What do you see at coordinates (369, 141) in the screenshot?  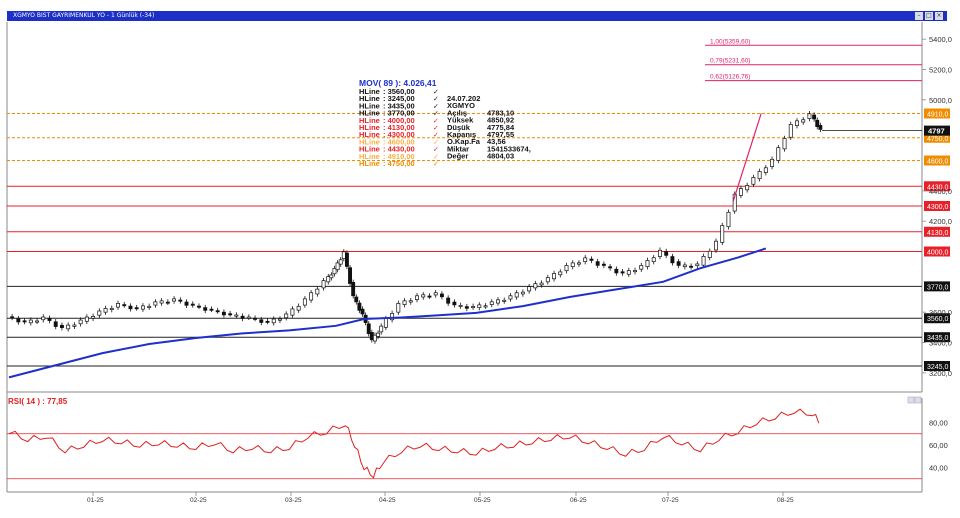 I see `info-hline-name-7: HLine` at bounding box center [369, 141].